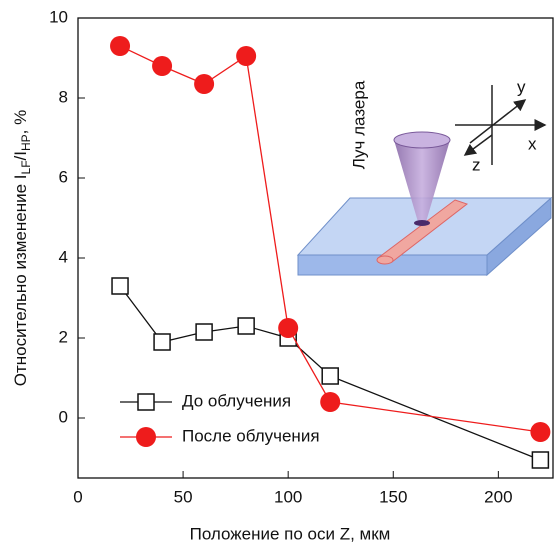 The image size is (559, 550). What do you see at coordinates (77, 496) in the screenshot?
I see `x-tick-label: 0` at bounding box center [77, 496].